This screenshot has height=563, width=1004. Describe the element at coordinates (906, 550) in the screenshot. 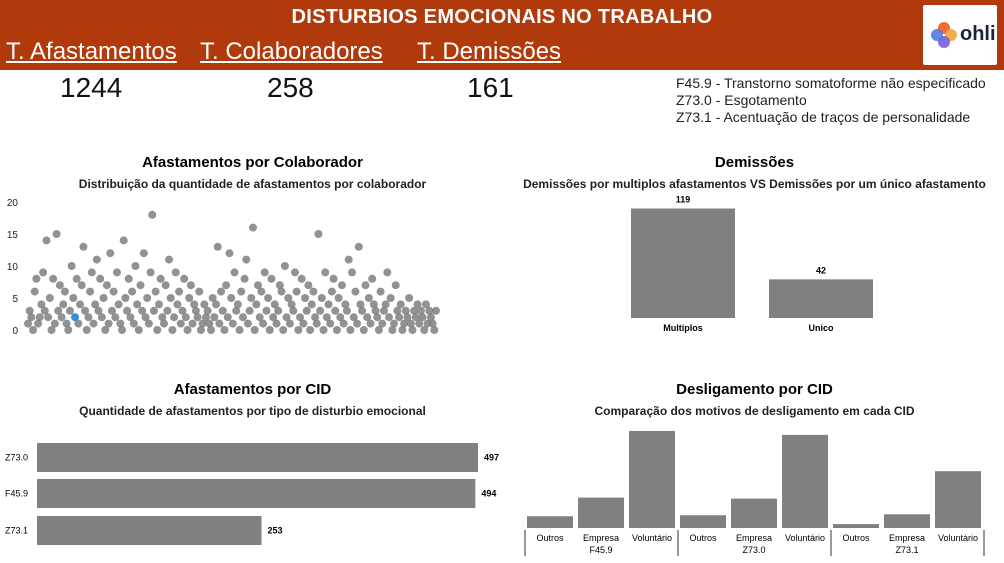

I see `desligamento-group-label: Z73.1` at that location.